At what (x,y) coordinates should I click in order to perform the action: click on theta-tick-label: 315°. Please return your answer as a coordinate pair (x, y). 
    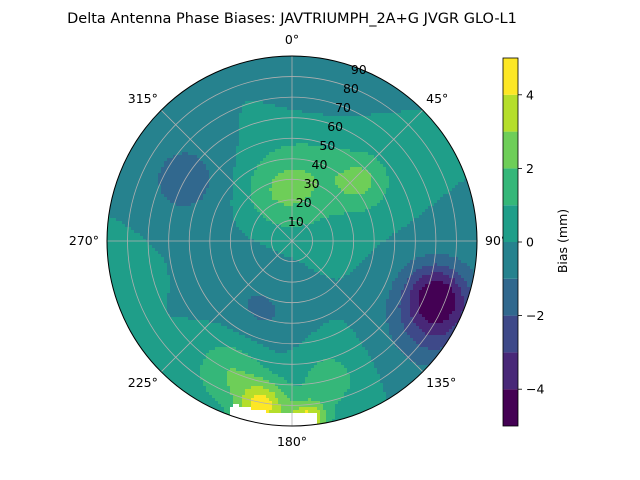
    Looking at the image, I should click on (143, 98).